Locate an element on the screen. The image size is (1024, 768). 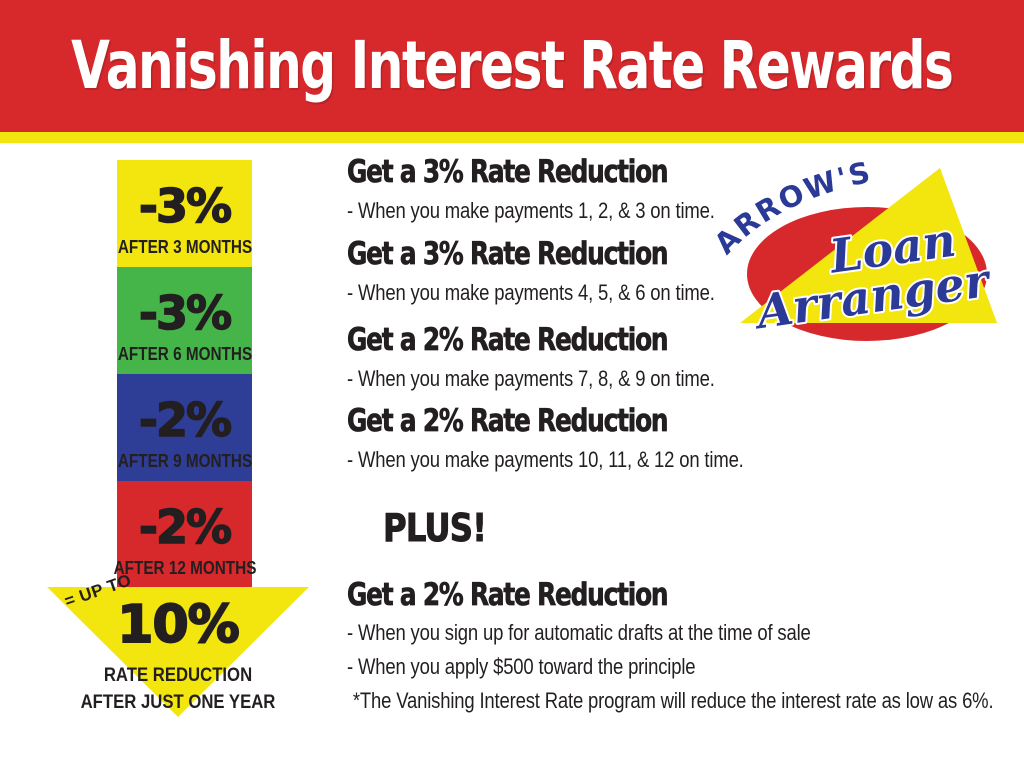
step-label: AFTER 12 MONTHS is located at coordinates (184, 568).